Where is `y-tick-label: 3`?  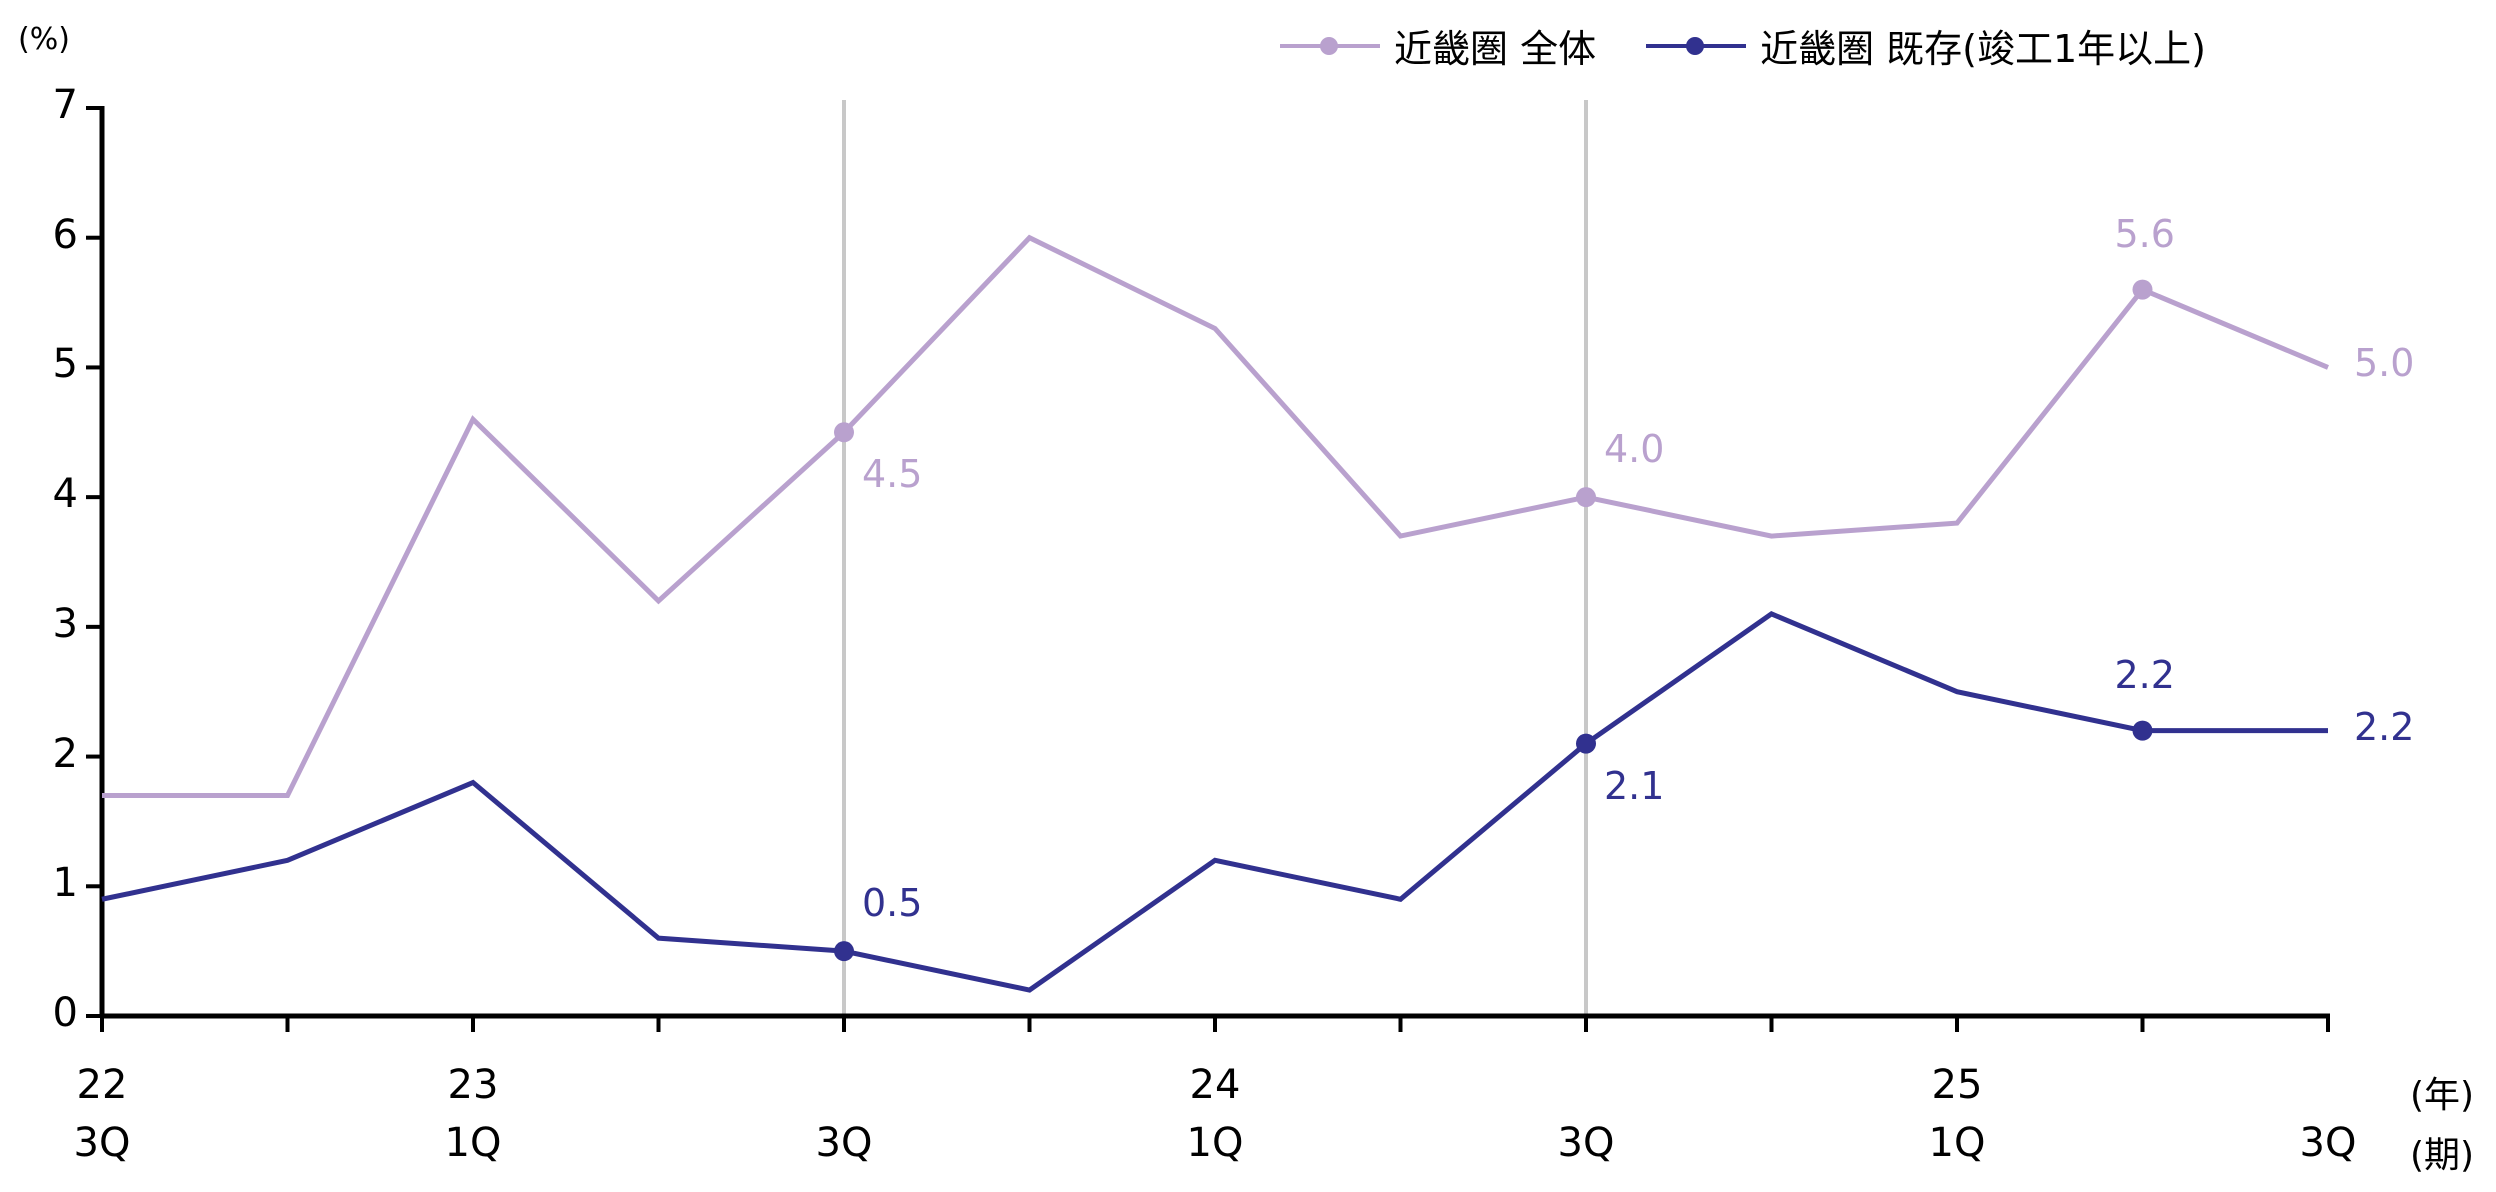 y-tick-label: 3 is located at coordinates (65, 623).